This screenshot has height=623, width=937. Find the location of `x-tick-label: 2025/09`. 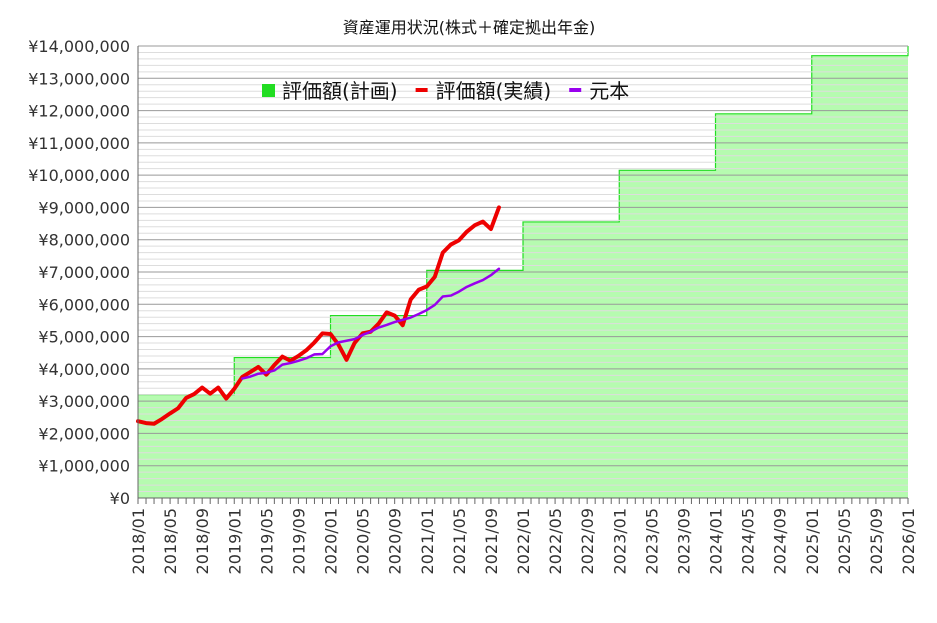

x-tick-label: 2025/09 is located at coordinates (876, 541).